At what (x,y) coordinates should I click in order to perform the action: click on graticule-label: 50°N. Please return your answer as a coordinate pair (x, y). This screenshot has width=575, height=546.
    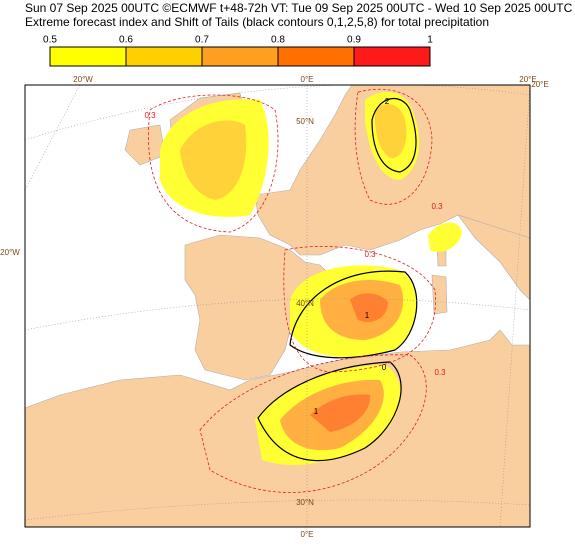
    Looking at the image, I should click on (305, 121).